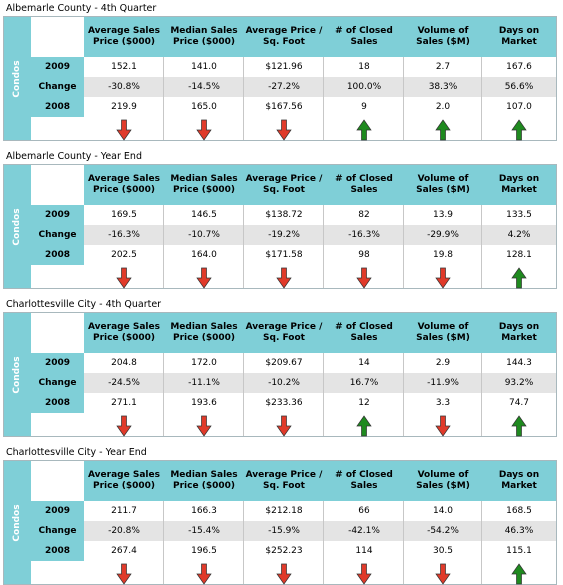 The height and width of the screenshot is (585, 563). I want to click on table-cell: -15.4%, so click(204, 531).